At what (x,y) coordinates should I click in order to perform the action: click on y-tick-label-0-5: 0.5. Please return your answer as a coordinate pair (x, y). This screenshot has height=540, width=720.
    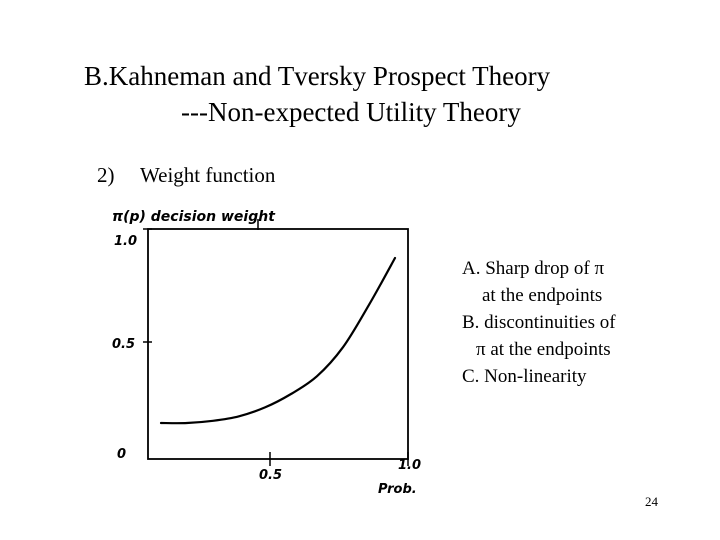
    Looking at the image, I should click on (123, 344).